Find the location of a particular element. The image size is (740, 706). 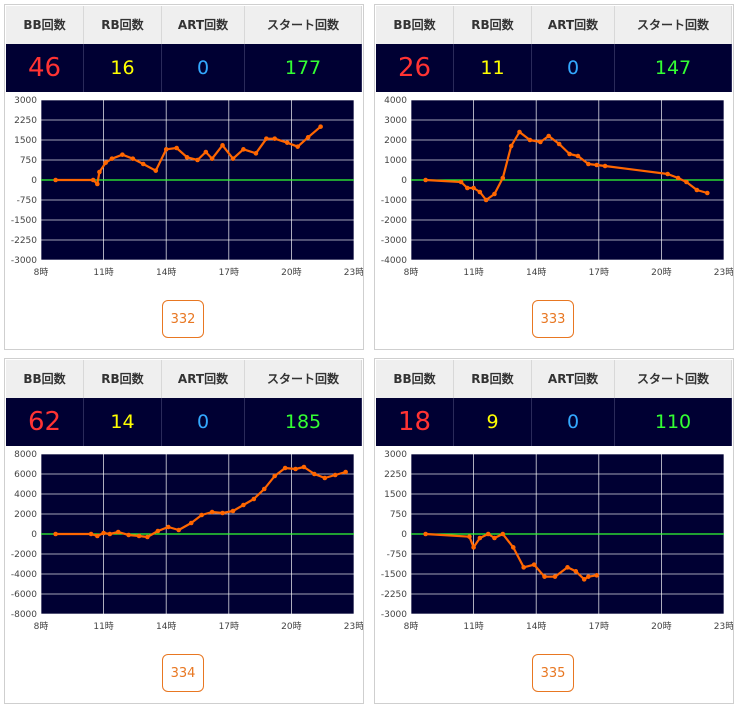

start-count: 177 is located at coordinates (303, 68).